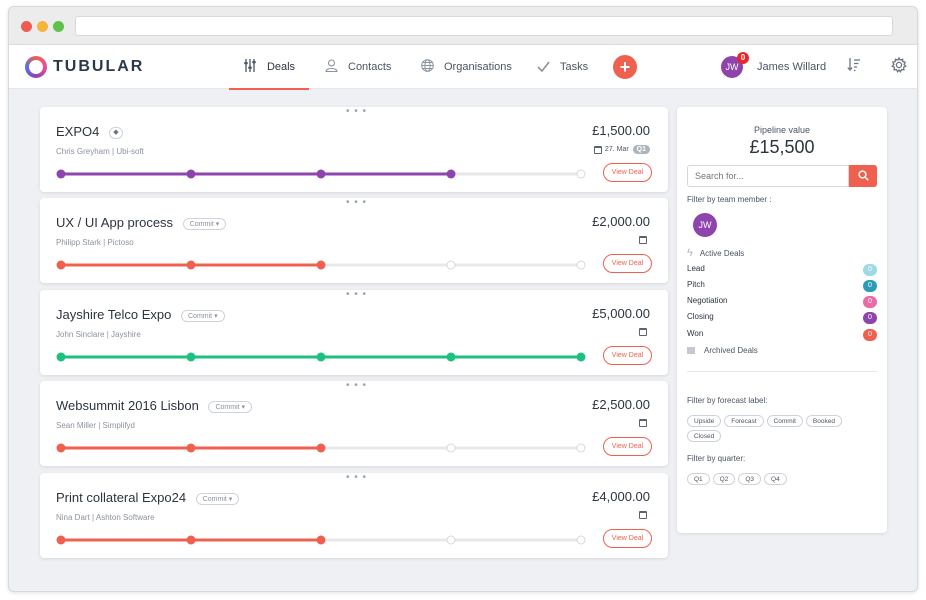 This screenshot has width=926, height=600. Describe the element at coordinates (782, 130) in the screenshot. I see `pipeline-label: Pipeline value` at that location.